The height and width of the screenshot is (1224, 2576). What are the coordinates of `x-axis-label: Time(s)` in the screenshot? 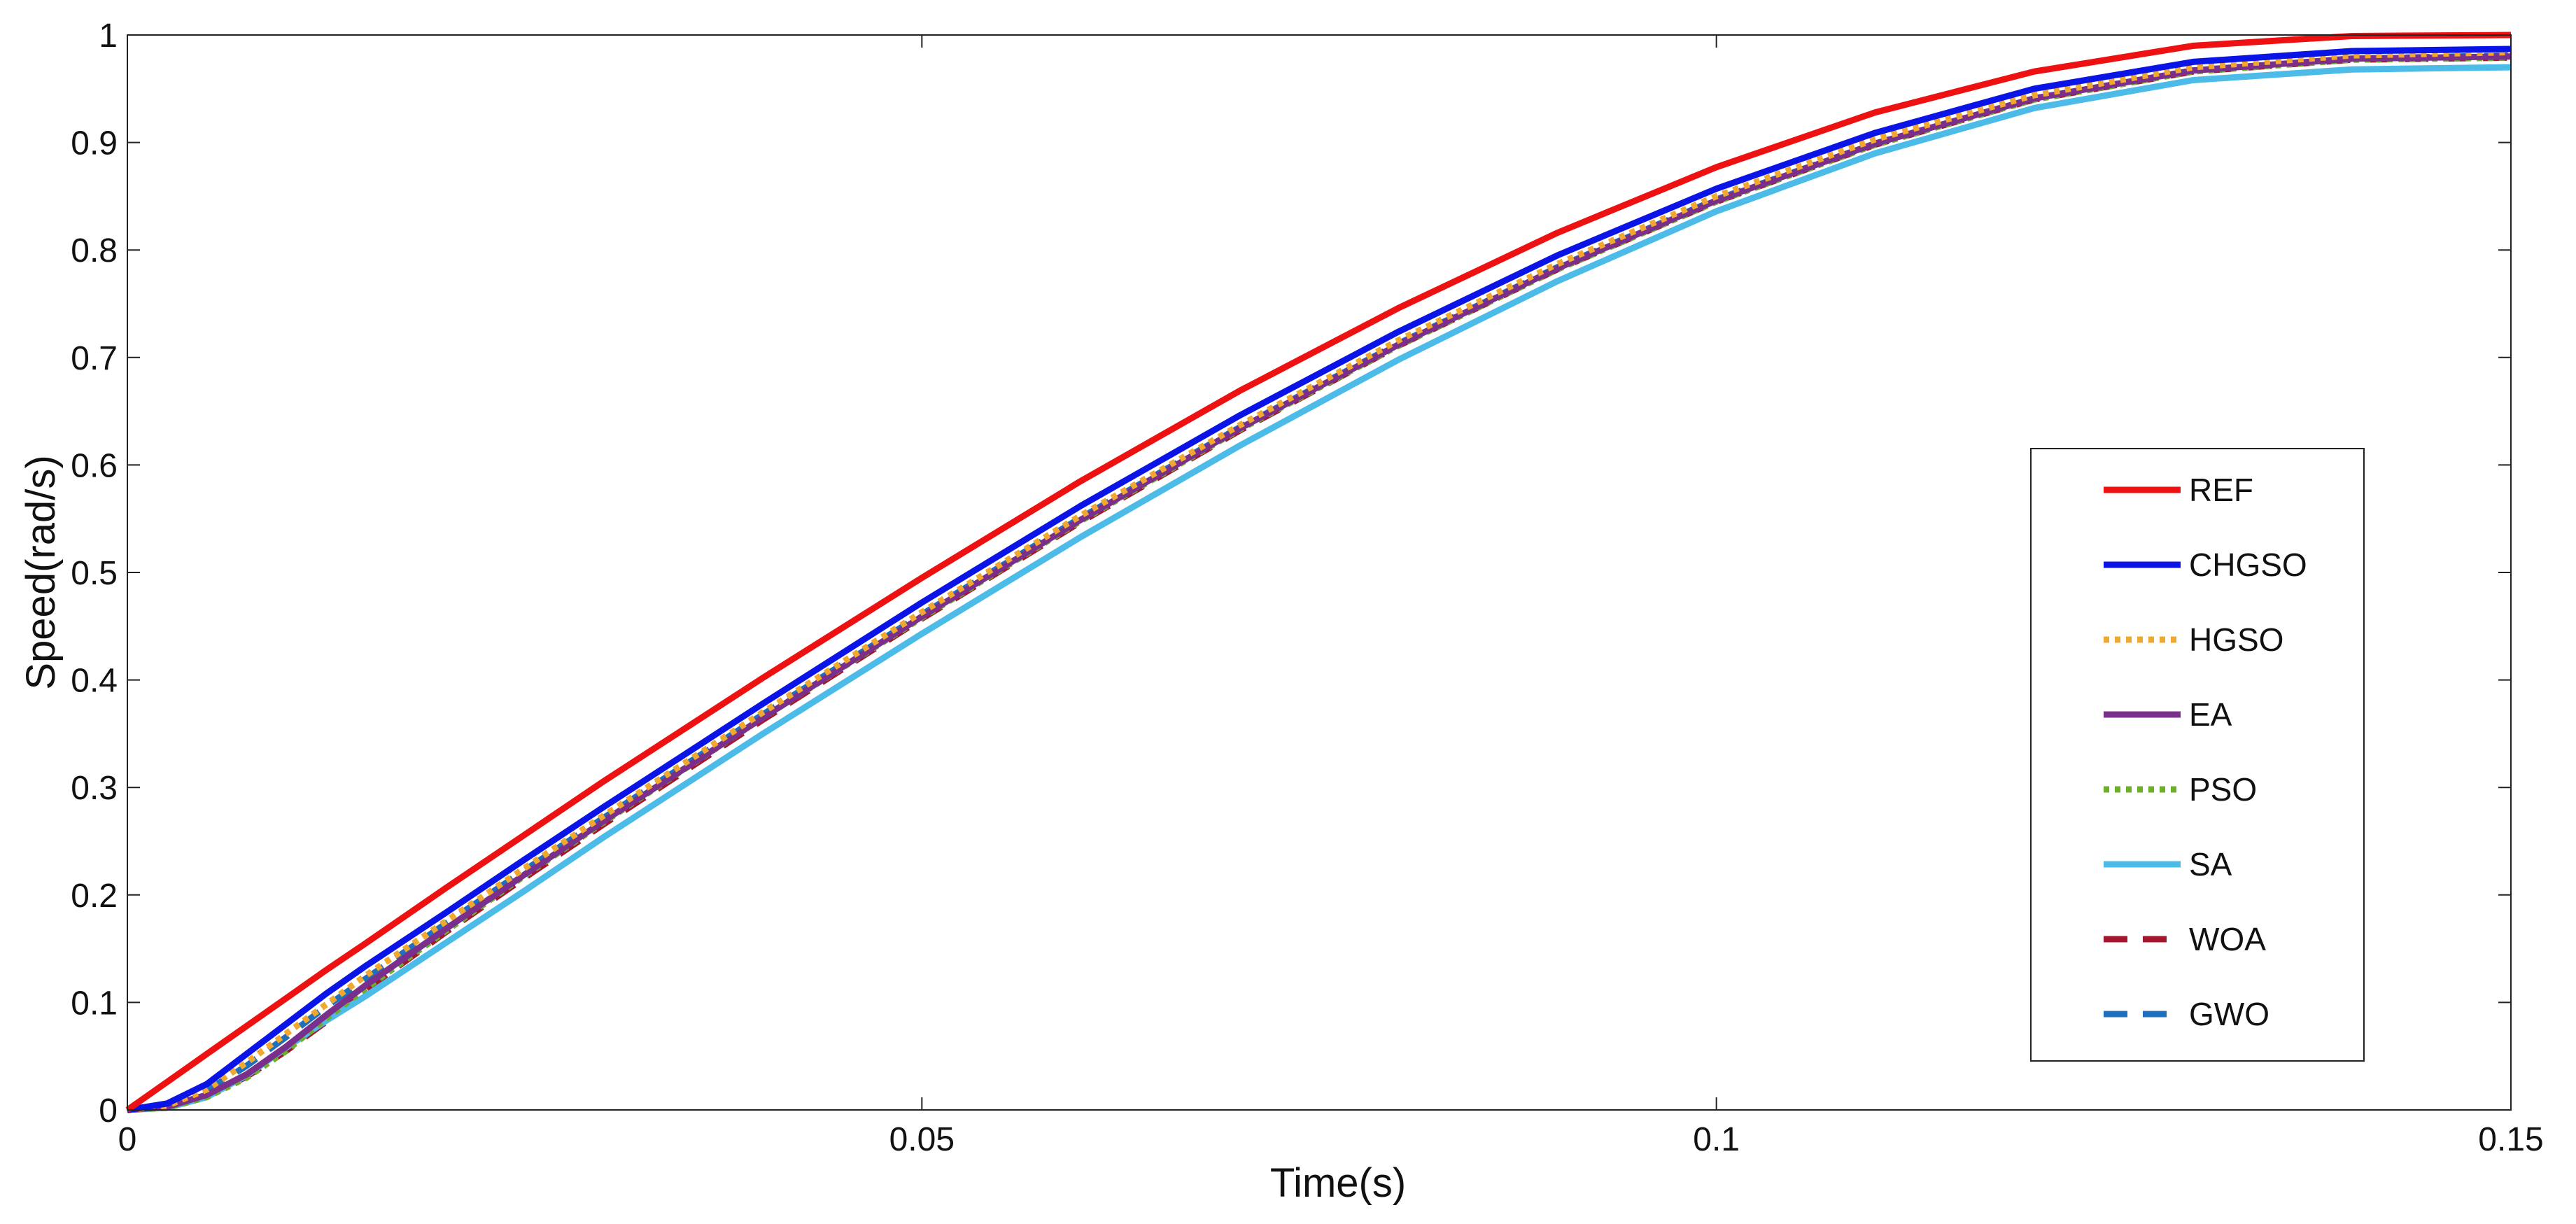 It's located at (1338, 1183).